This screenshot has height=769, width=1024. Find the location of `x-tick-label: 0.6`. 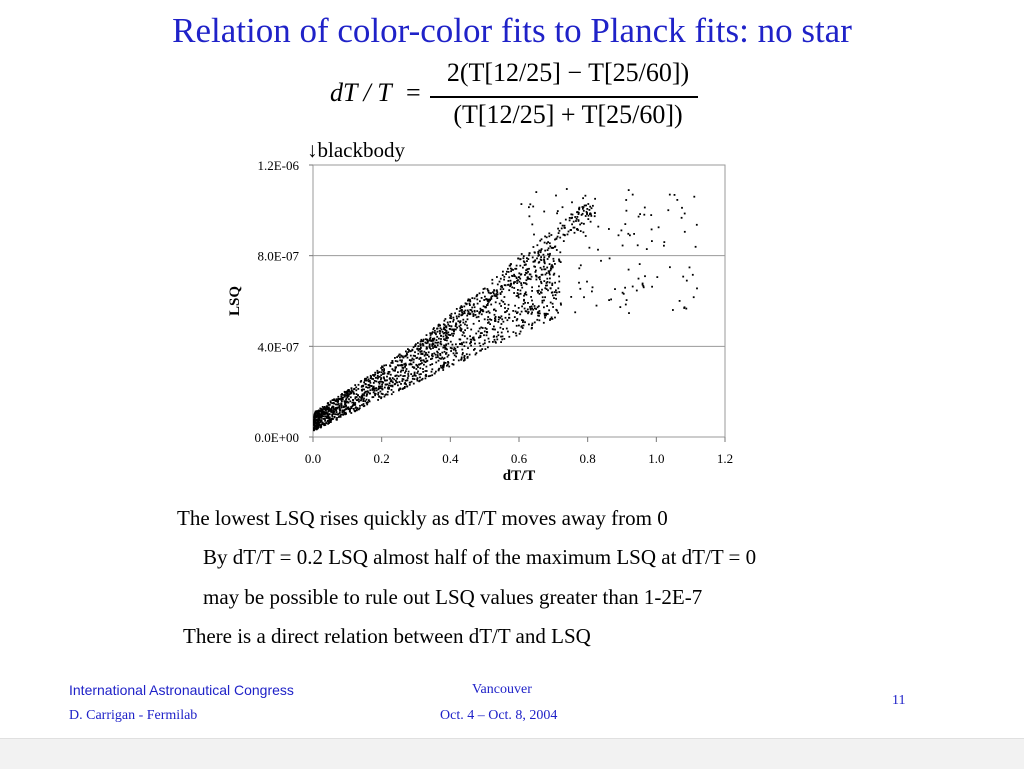

x-tick-label: 0.6 is located at coordinates (519, 458).